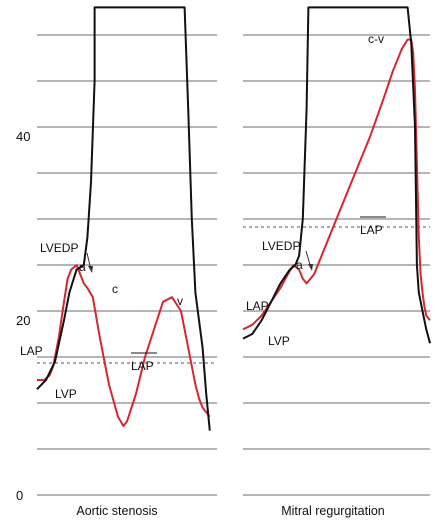 The height and width of the screenshot is (525, 437). I want to click on y-axis-ticks: 40 20 0, so click(23, 316).